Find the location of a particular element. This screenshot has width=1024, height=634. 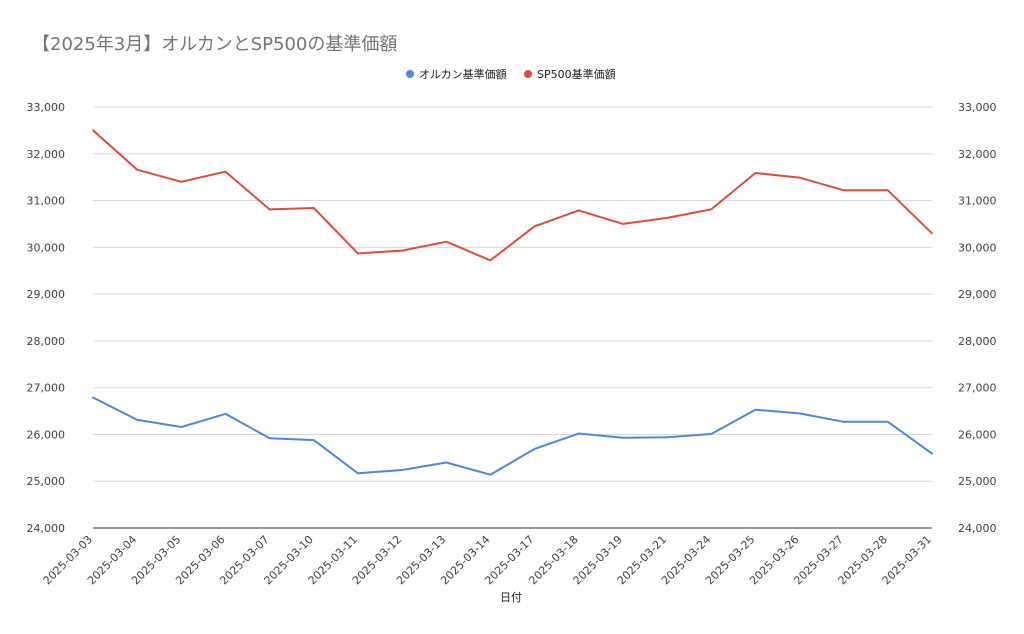

legend-label: SP500基準価額 is located at coordinates (576, 74).